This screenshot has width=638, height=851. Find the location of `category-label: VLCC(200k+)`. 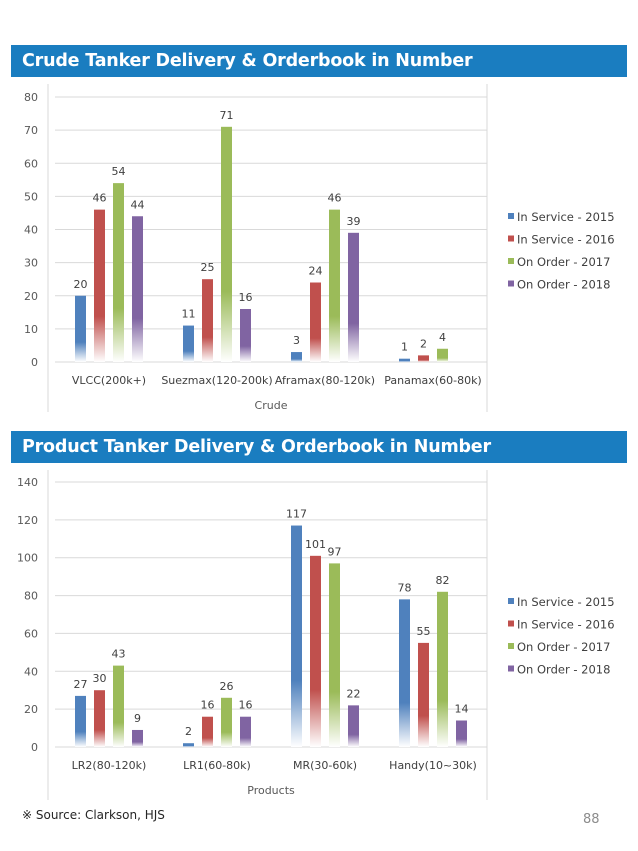

category-label: VLCC(200k+) is located at coordinates (109, 380).